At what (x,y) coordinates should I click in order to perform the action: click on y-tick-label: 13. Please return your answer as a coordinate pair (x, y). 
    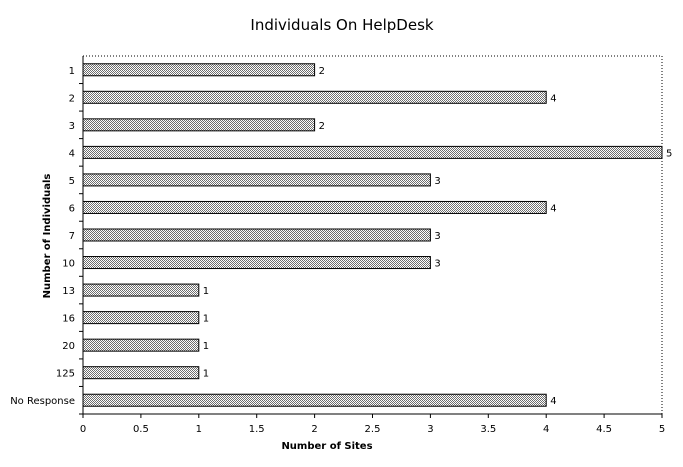
    Looking at the image, I should click on (68, 291).